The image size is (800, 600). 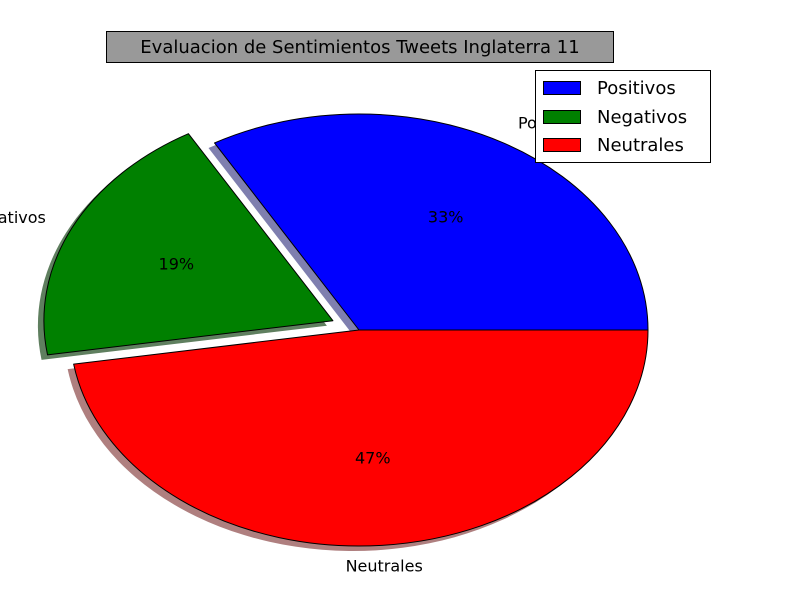 I want to click on legend-swatch-positivos, so click(x=562, y=88).